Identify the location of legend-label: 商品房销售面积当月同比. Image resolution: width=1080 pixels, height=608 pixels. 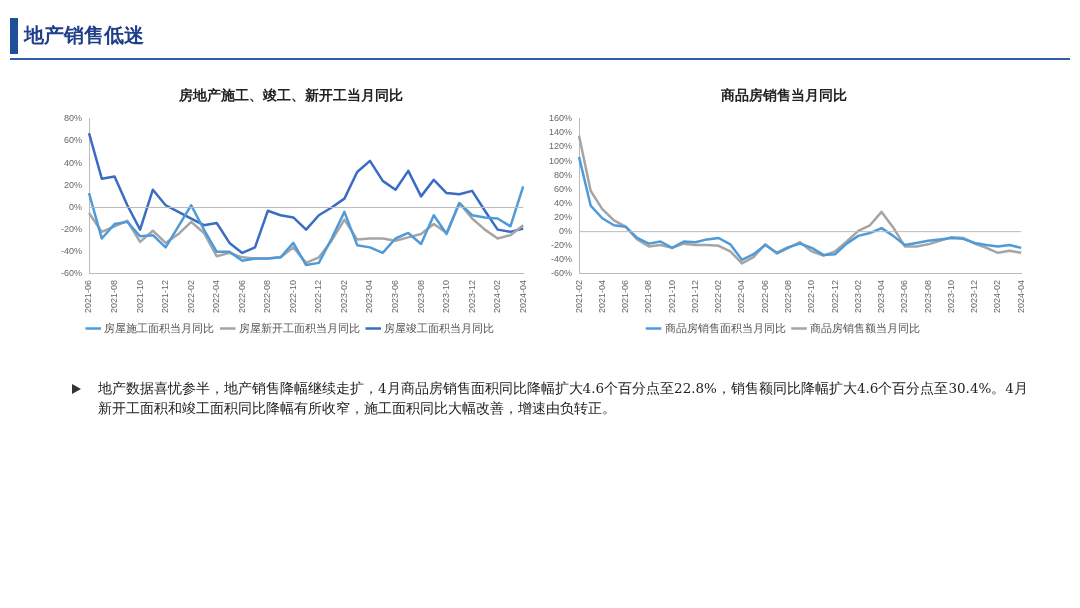
(725, 327).